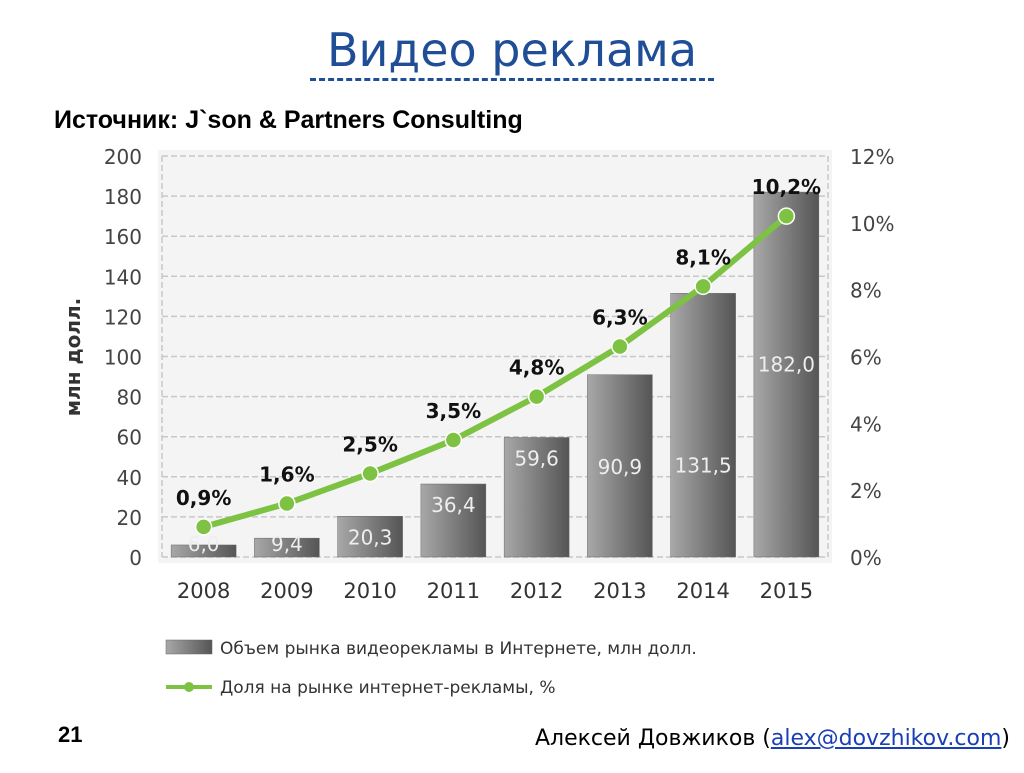  What do you see at coordinates (189, 687) in the screenshot?
I see `legend-line-marker` at bounding box center [189, 687].